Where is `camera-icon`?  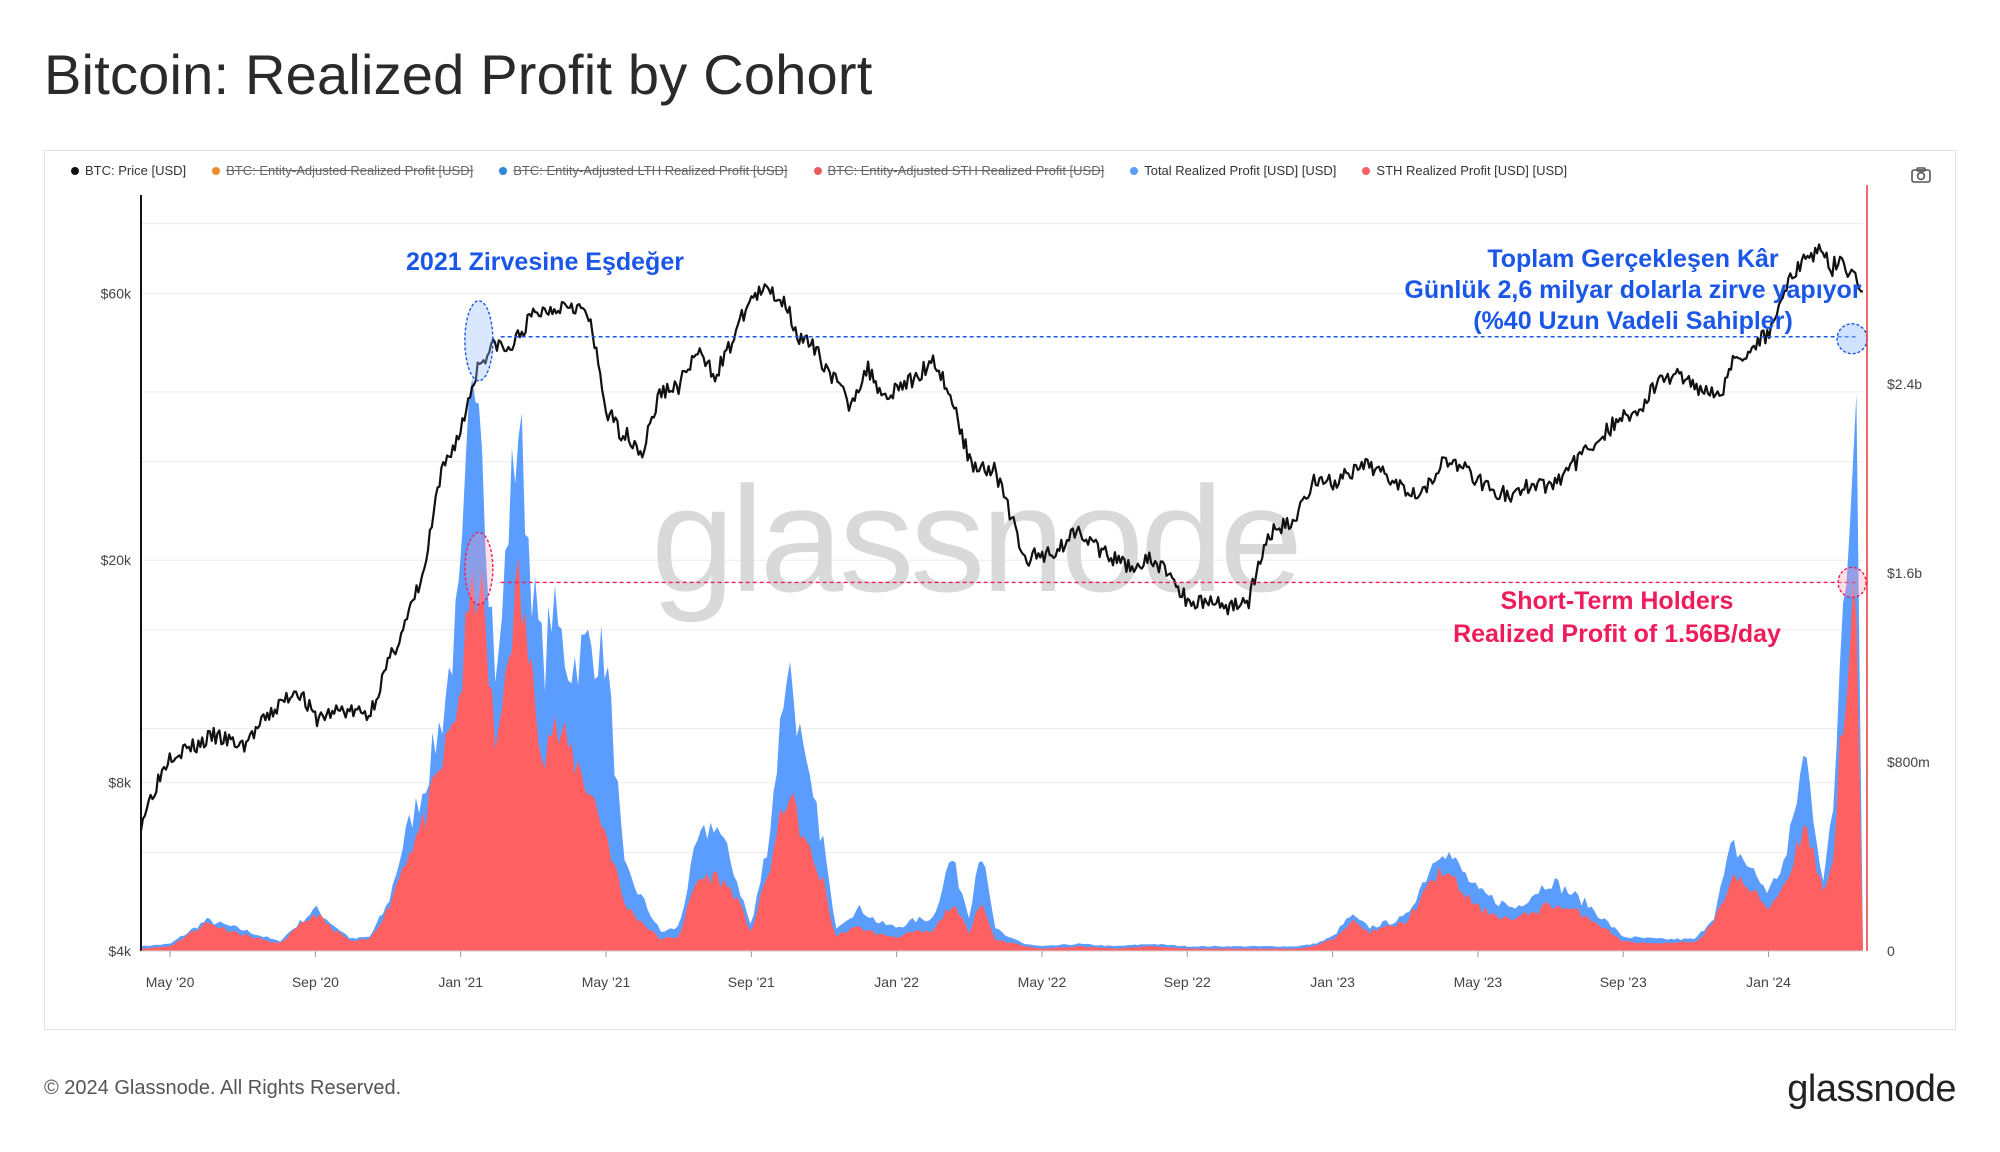
camera-icon is located at coordinates (1921, 175).